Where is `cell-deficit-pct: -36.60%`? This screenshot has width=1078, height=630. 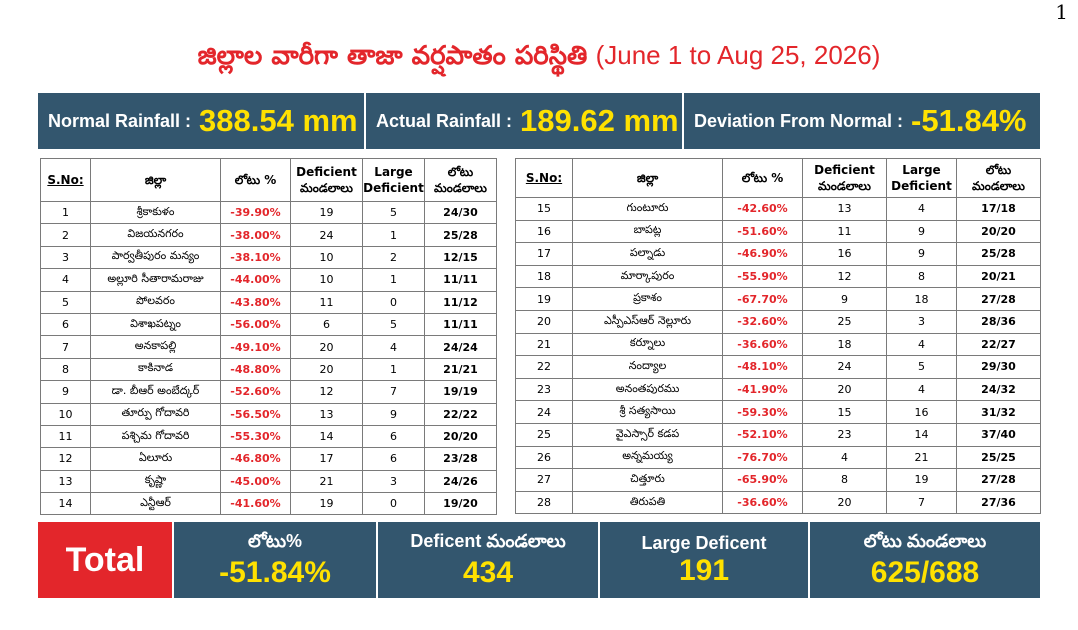
cell-deficit-pct: -36.60% is located at coordinates (762, 344).